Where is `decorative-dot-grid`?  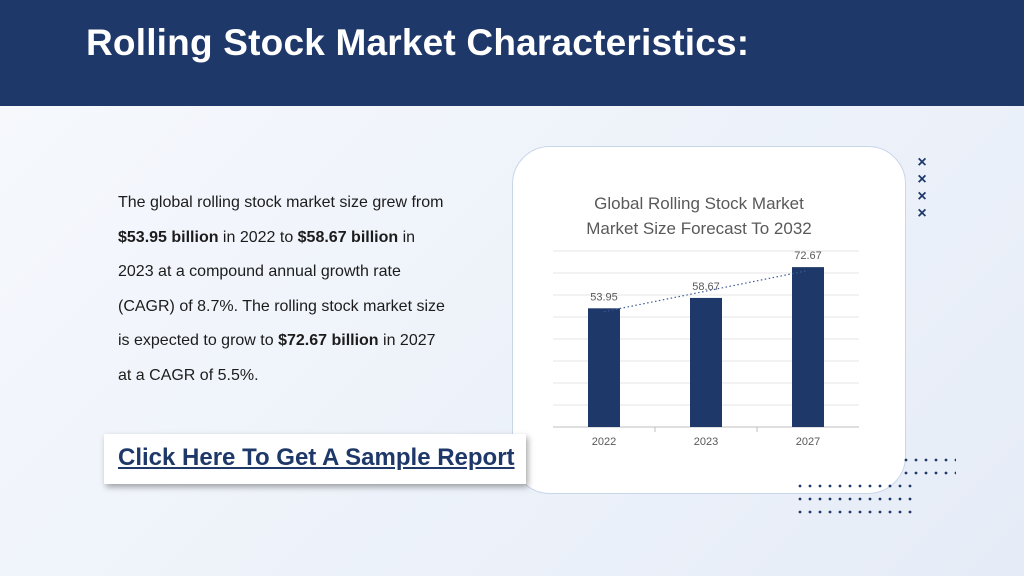 decorative-dot-grid is located at coordinates (877, 486).